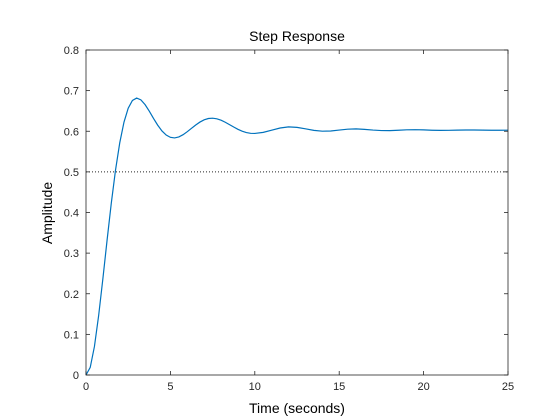 The width and height of the screenshot is (560, 420). I want to click on x-tick-label: 5, so click(170, 387).